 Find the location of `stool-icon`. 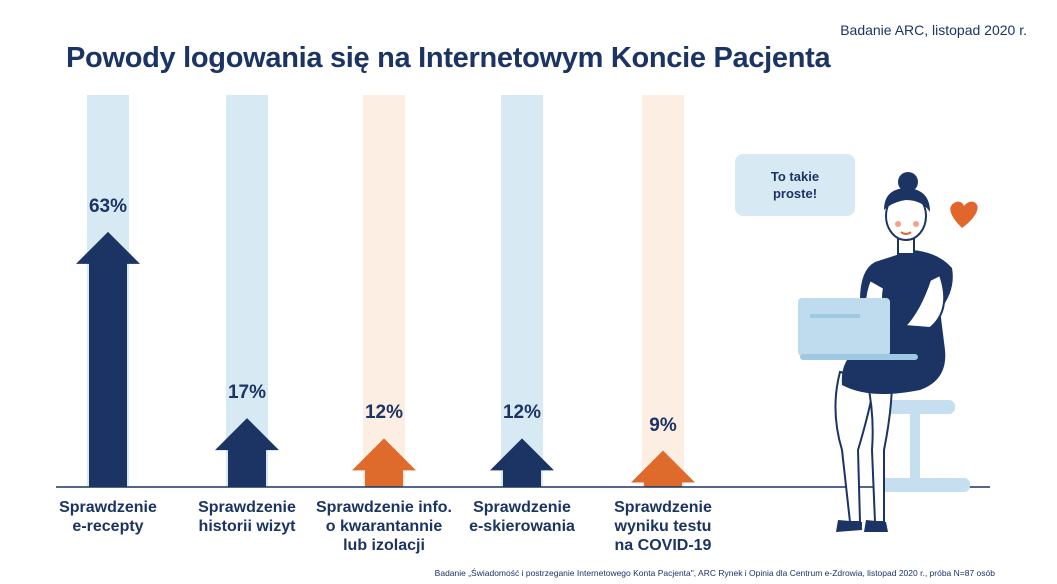

stool-icon is located at coordinates (922, 446).